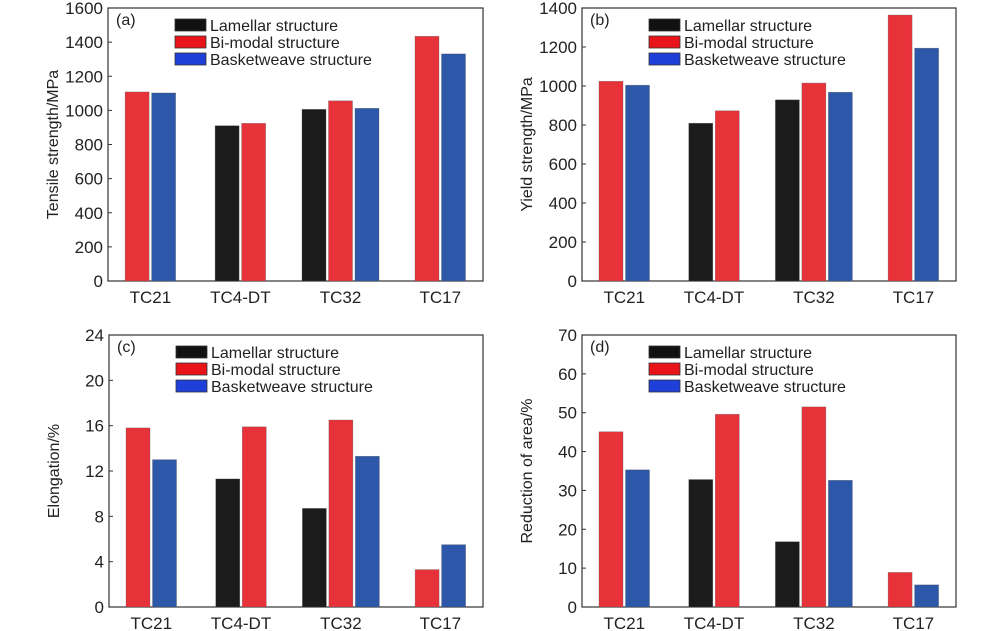 This screenshot has width=1000, height=631. I want to click on y-tick-label: 12, so click(94, 471).